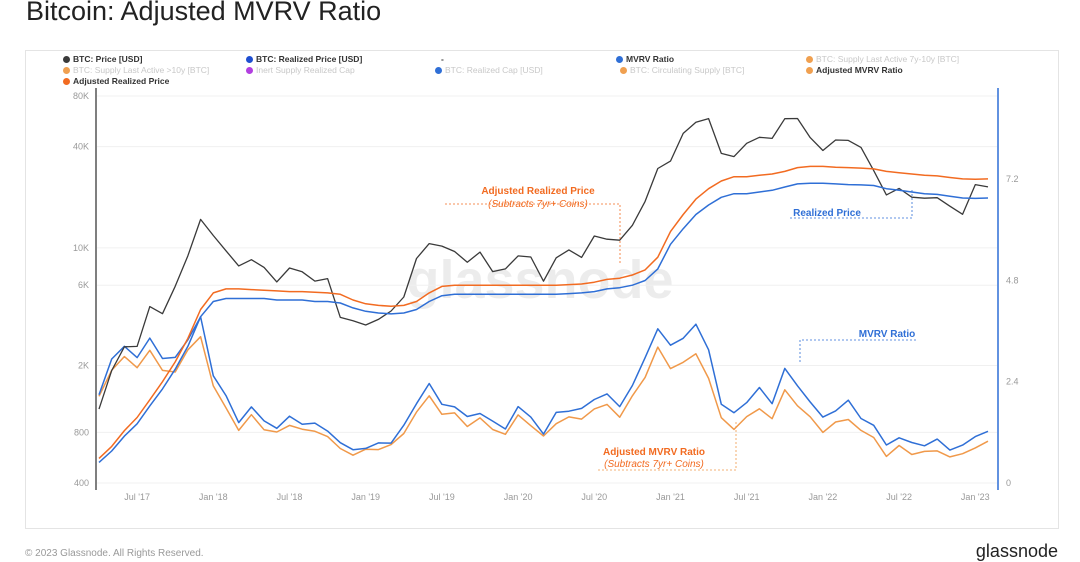 The image size is (1080, 562). I want to click on legend-item: BTC: Realized Cap [USD], so click(489, 70).